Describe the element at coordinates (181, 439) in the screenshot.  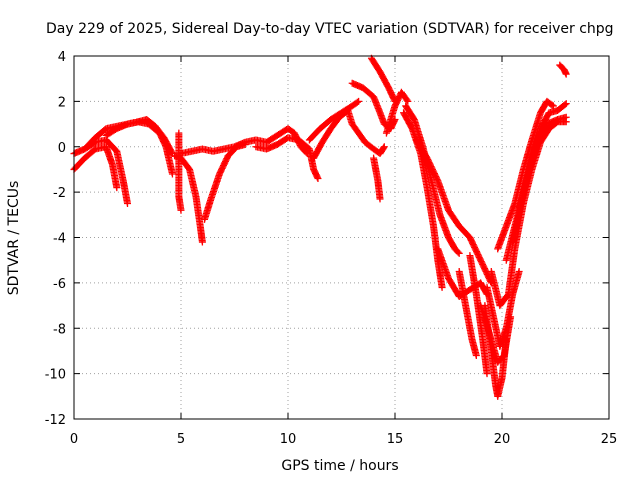
I see `x-tick-label: 5` at that location.